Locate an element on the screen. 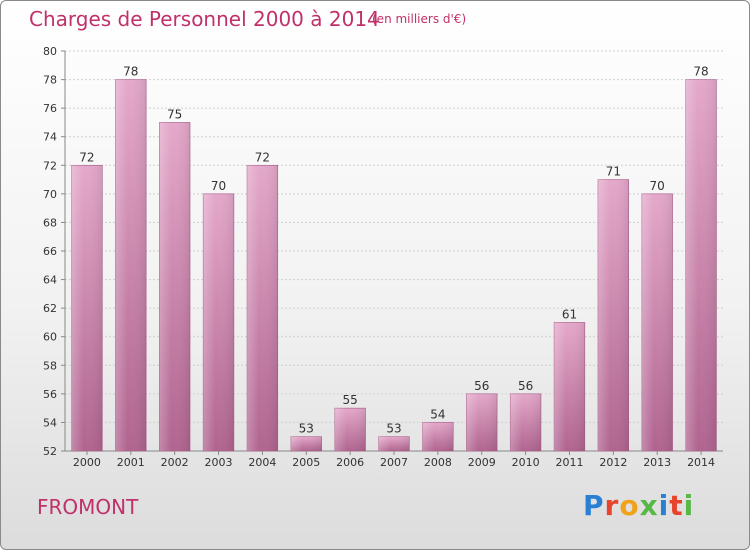 Image resolution: width=750 pixels, height=550 pixels. y-tick-label: 78 is located at coordinates (50, 80).